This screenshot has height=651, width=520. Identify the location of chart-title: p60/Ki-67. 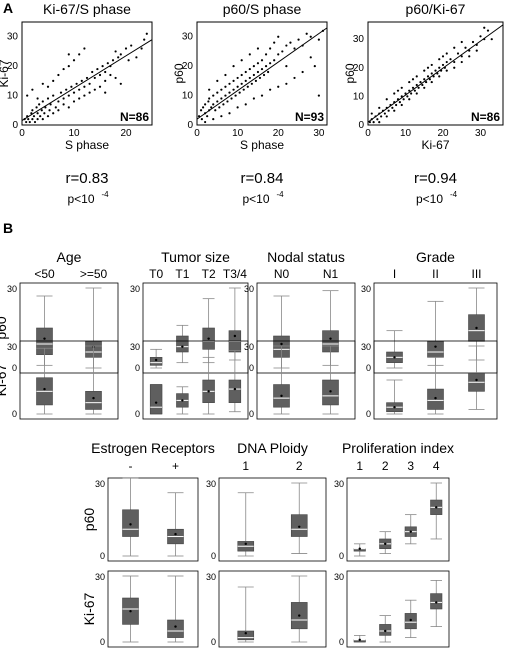
(436, 9).